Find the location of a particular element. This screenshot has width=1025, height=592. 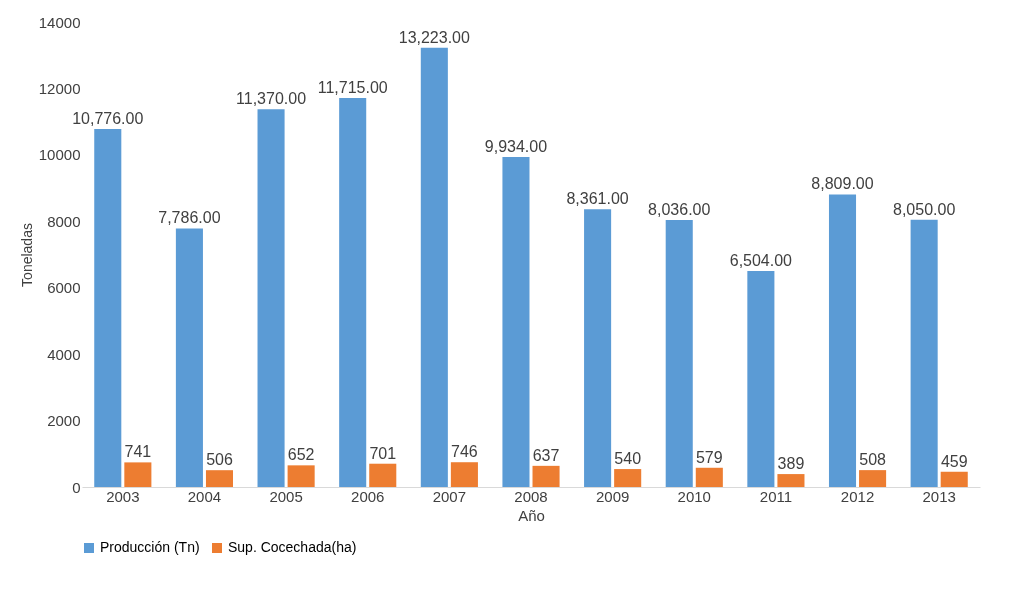

y-tick-label: 2000 is located at coordinates (64, 421).